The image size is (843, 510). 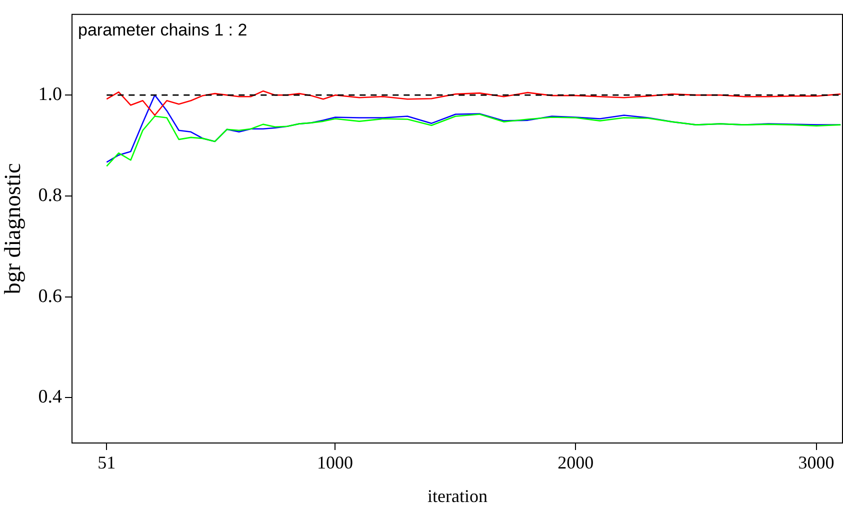 I want to click on chart-title: parameter chains 1 : 2, so click(x=163, y=30).